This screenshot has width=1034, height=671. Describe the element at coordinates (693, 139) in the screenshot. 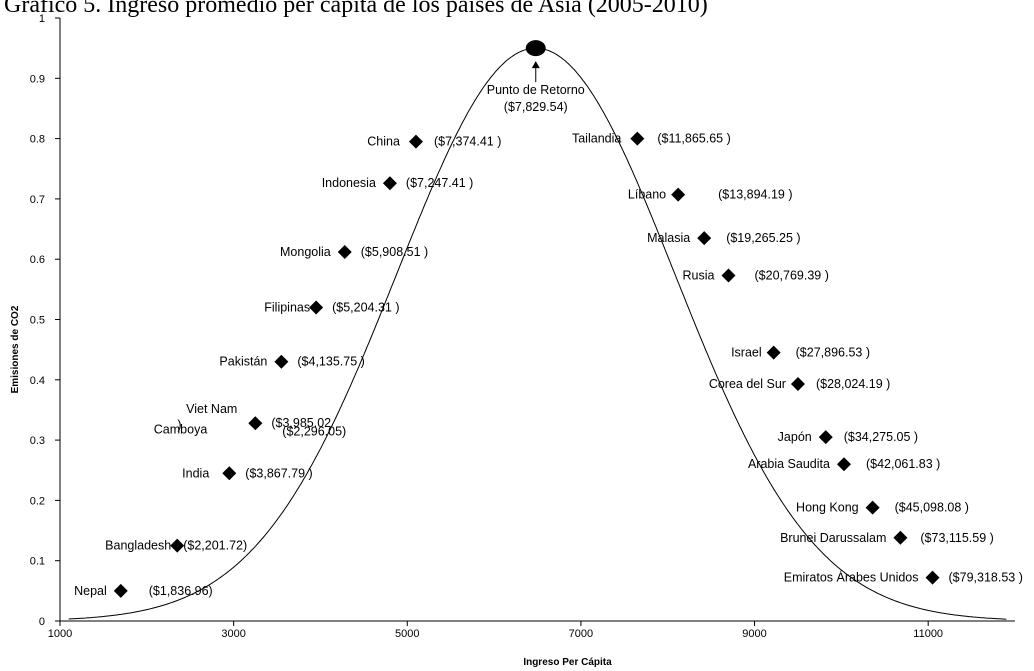

I see `data-label-value: ($11,865.65 )` at that location.